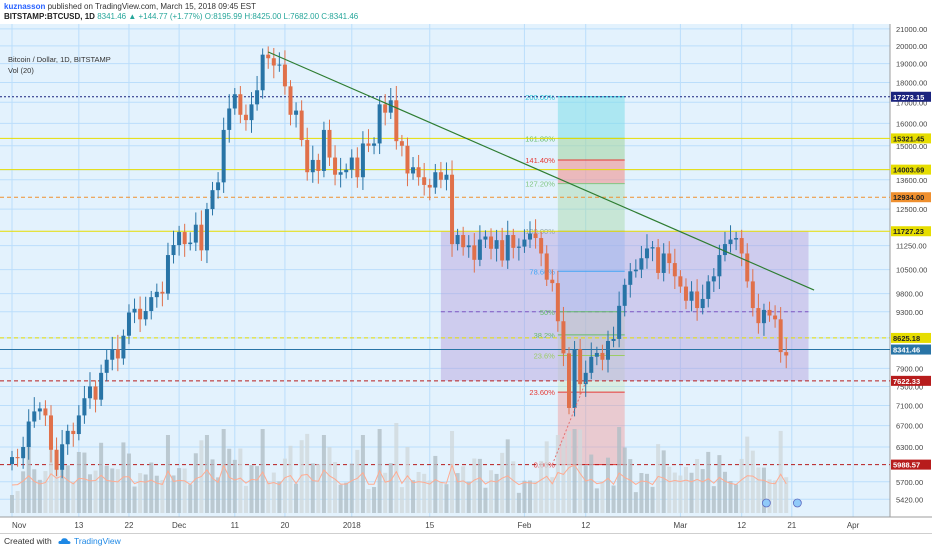 The height and width of the screenshot is (551, 932). I want to click on x-tick-label: Apr, so click(853, 525).